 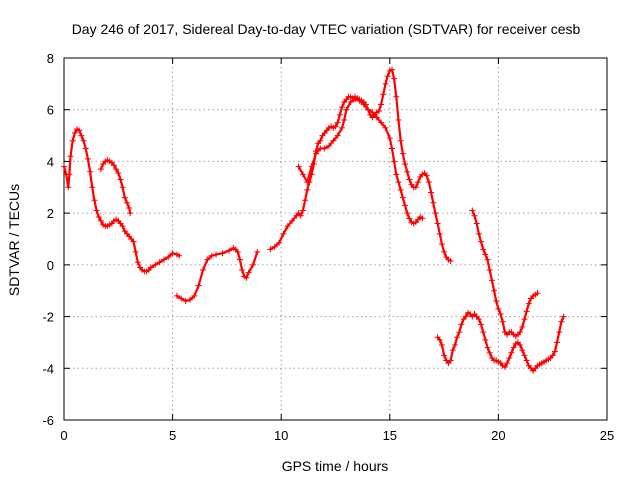 What do you see at coordinates (63, 435) in the screenshot?
I see `x-tick-label: 0` at bounding box center [63, 435].